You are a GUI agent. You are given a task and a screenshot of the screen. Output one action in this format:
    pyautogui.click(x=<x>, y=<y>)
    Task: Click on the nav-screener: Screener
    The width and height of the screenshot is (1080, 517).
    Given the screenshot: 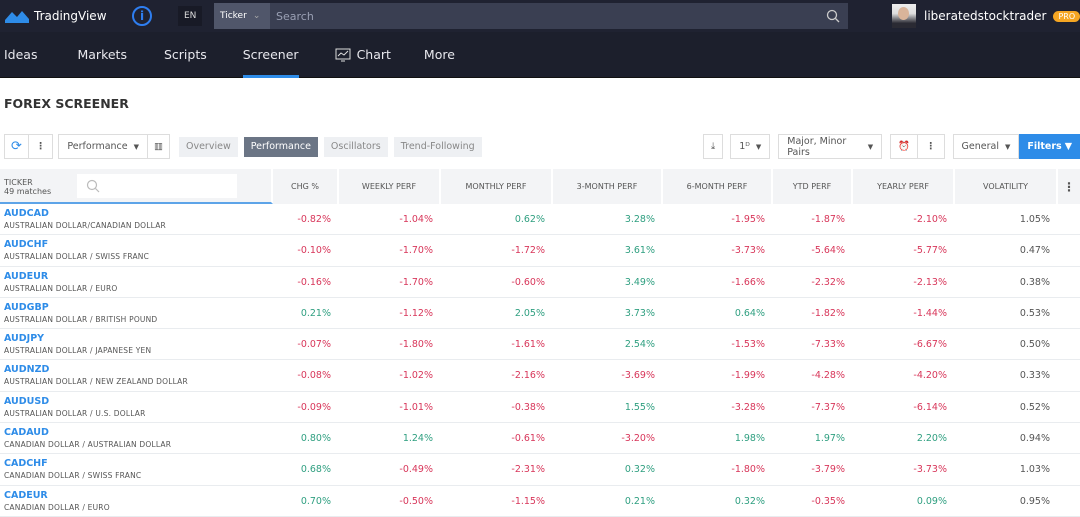 What is the action you would take?
    pyautogui.click(x=270, y=55)
    